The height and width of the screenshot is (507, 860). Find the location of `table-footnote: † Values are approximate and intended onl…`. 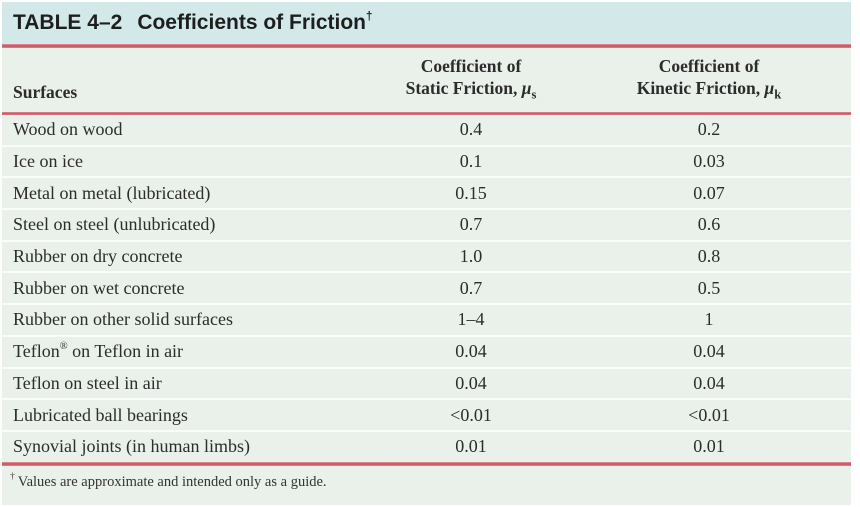

table-footnote: † Values are approximate and intended onl… is located at coordinates (426, 485).